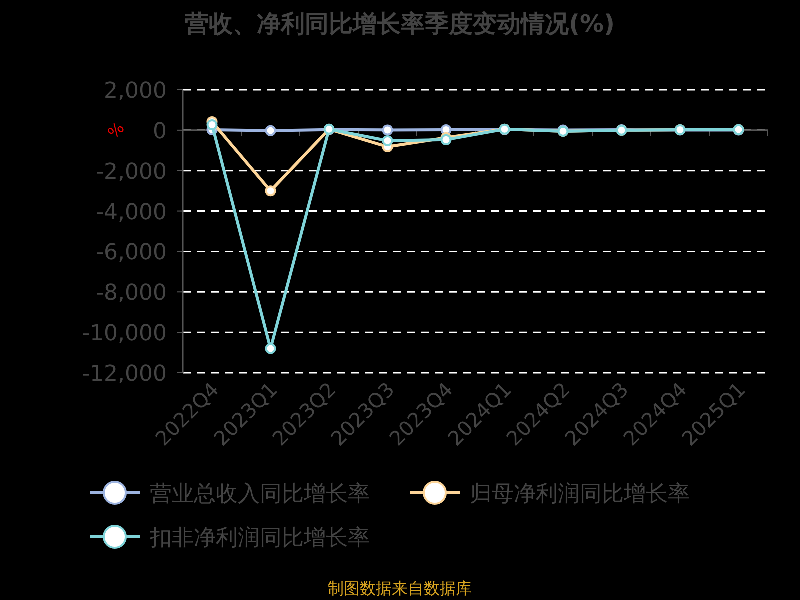 The width and height of the screenshot is (800, 600). I want to click on y-tick-label: -2,000, so click(131, 172).